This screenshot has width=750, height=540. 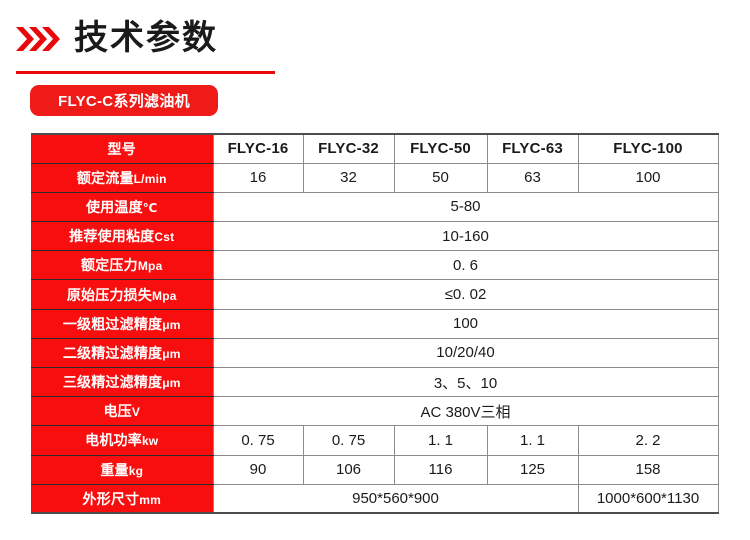 I want to click on row-label: 二级精过滤精度μm, so click(x=122, y=353).